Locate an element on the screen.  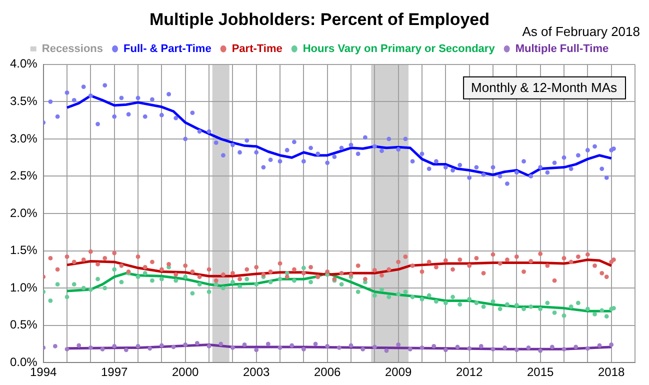
y-tick-label: 3.5% is located at coordinates (24, 101).